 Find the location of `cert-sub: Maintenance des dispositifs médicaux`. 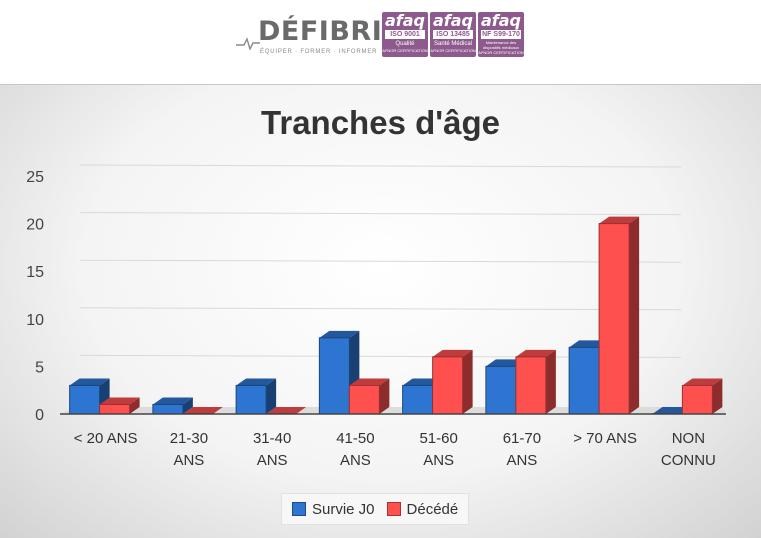

cert-sub: Maintenance des dispositifs médicaux is located at coordinates (501, 45).